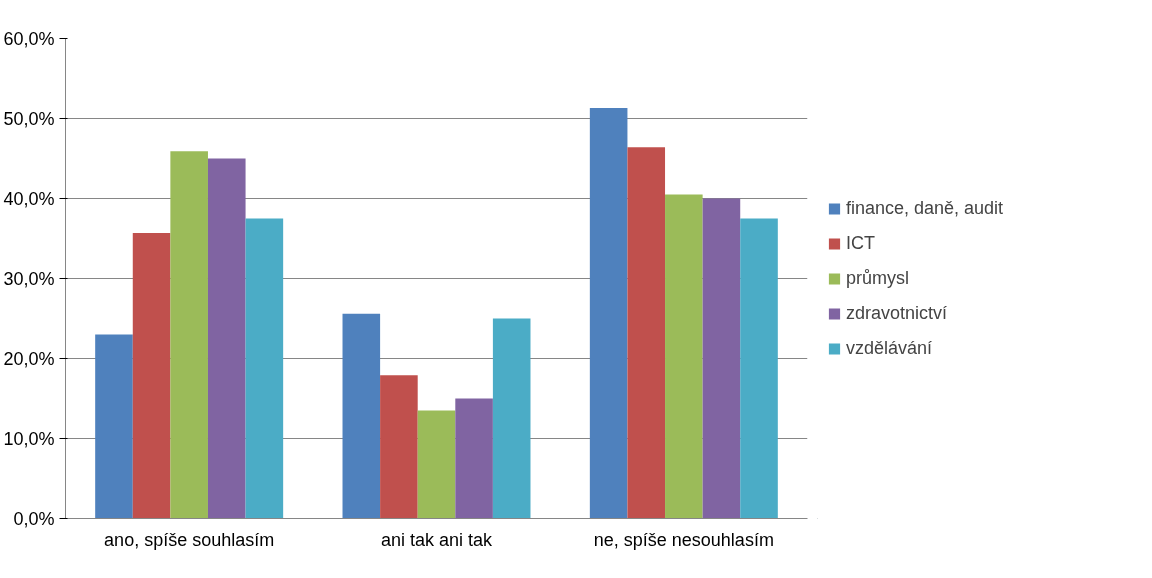  I want to click on legend-label: vzdělávání, so click(889, 348).